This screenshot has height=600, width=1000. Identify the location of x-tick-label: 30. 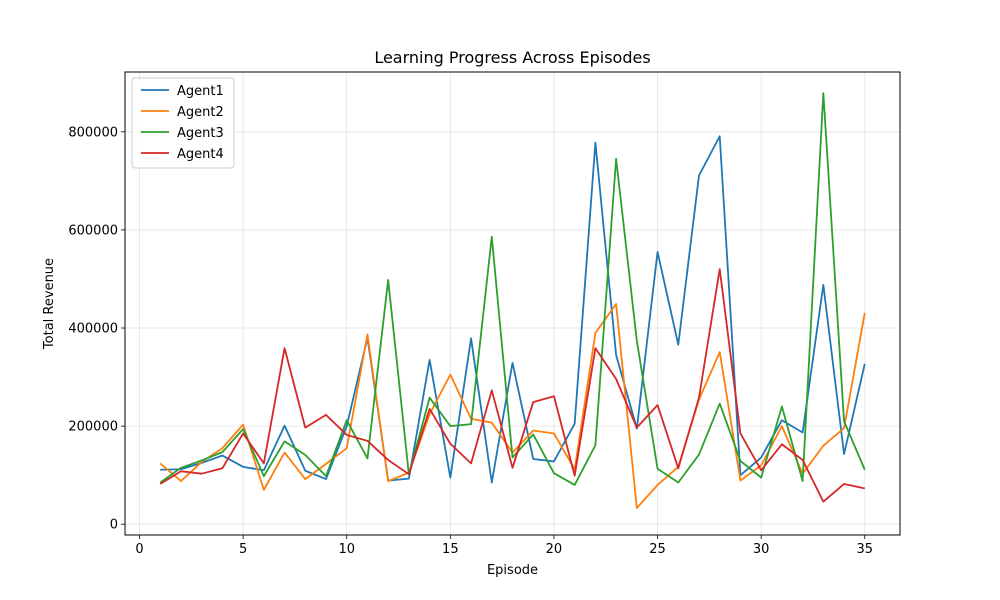
(761, 549).